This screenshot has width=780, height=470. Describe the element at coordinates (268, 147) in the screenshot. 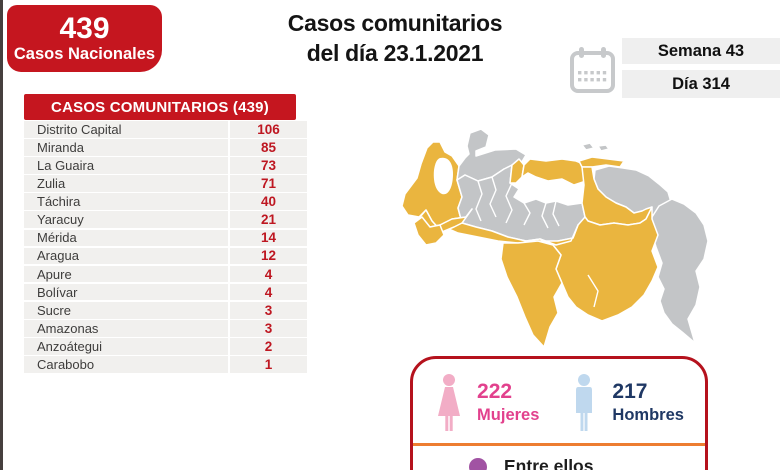

I see `state-cases: 85` at that location.